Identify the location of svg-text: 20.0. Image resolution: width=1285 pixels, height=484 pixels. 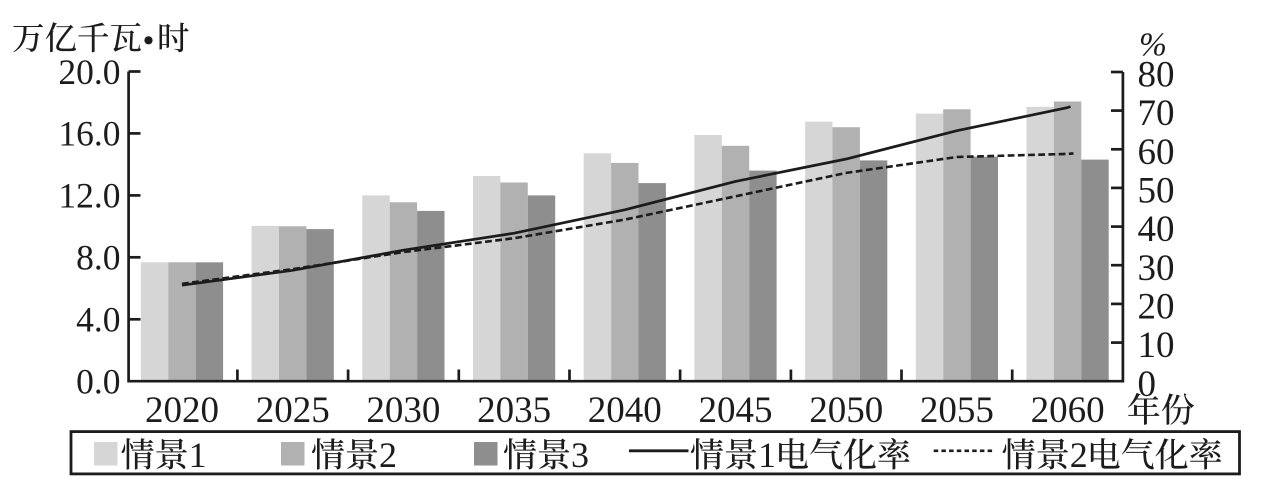
(89, 72).